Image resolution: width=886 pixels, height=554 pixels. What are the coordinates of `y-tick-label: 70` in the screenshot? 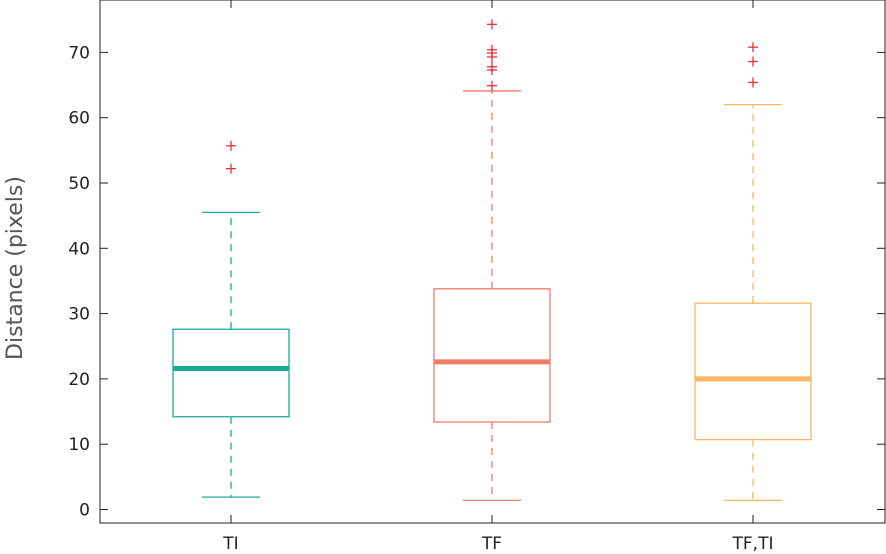 It's located at (79, 53).